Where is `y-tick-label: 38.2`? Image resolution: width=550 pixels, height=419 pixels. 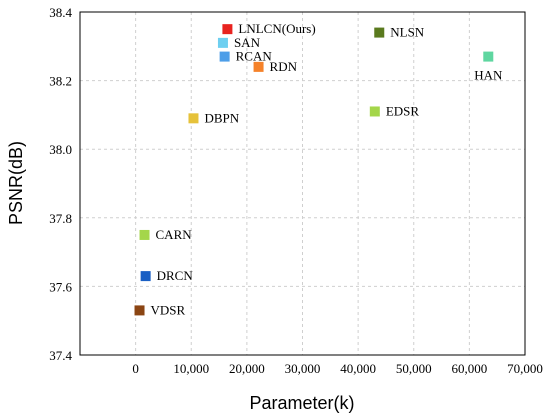 y-tick-label: 38.2 is located at coordinates (60, 81).